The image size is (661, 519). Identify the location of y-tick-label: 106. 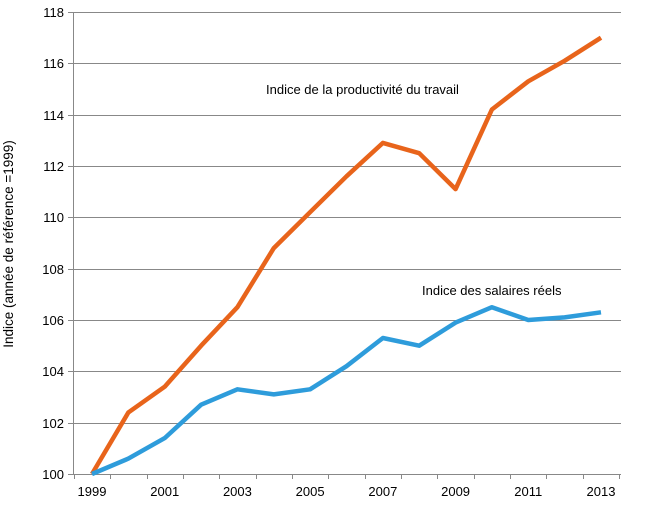
(53, 320).